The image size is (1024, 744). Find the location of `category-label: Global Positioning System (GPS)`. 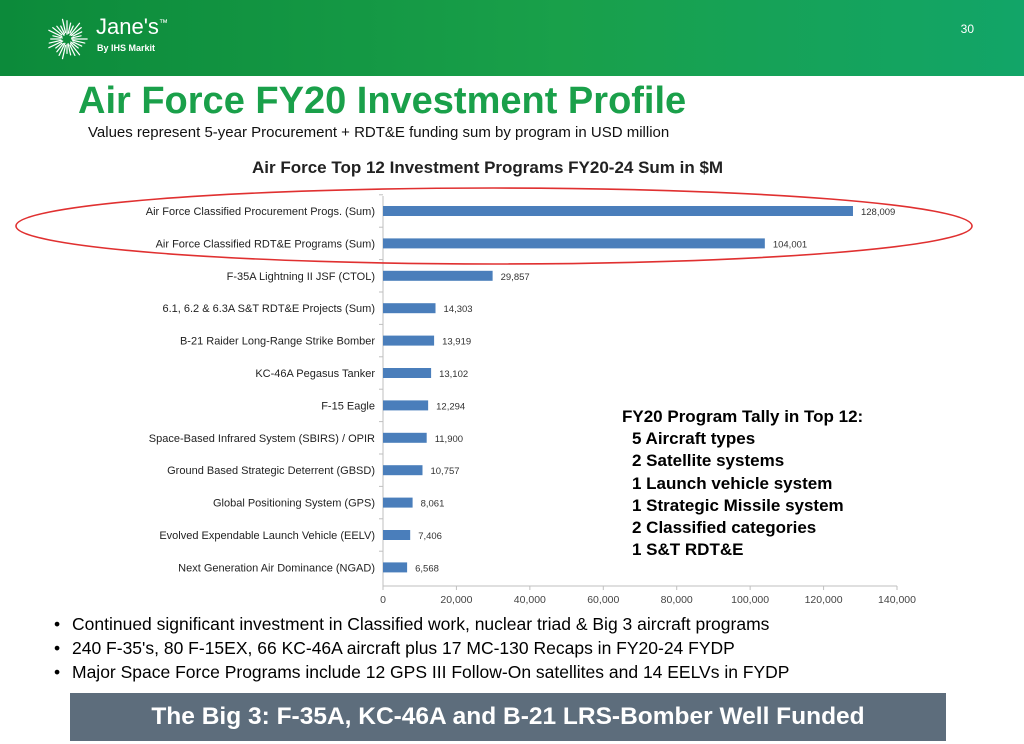

category-label: Global Positioning System (GPS) is located at coordinates (294, 504).